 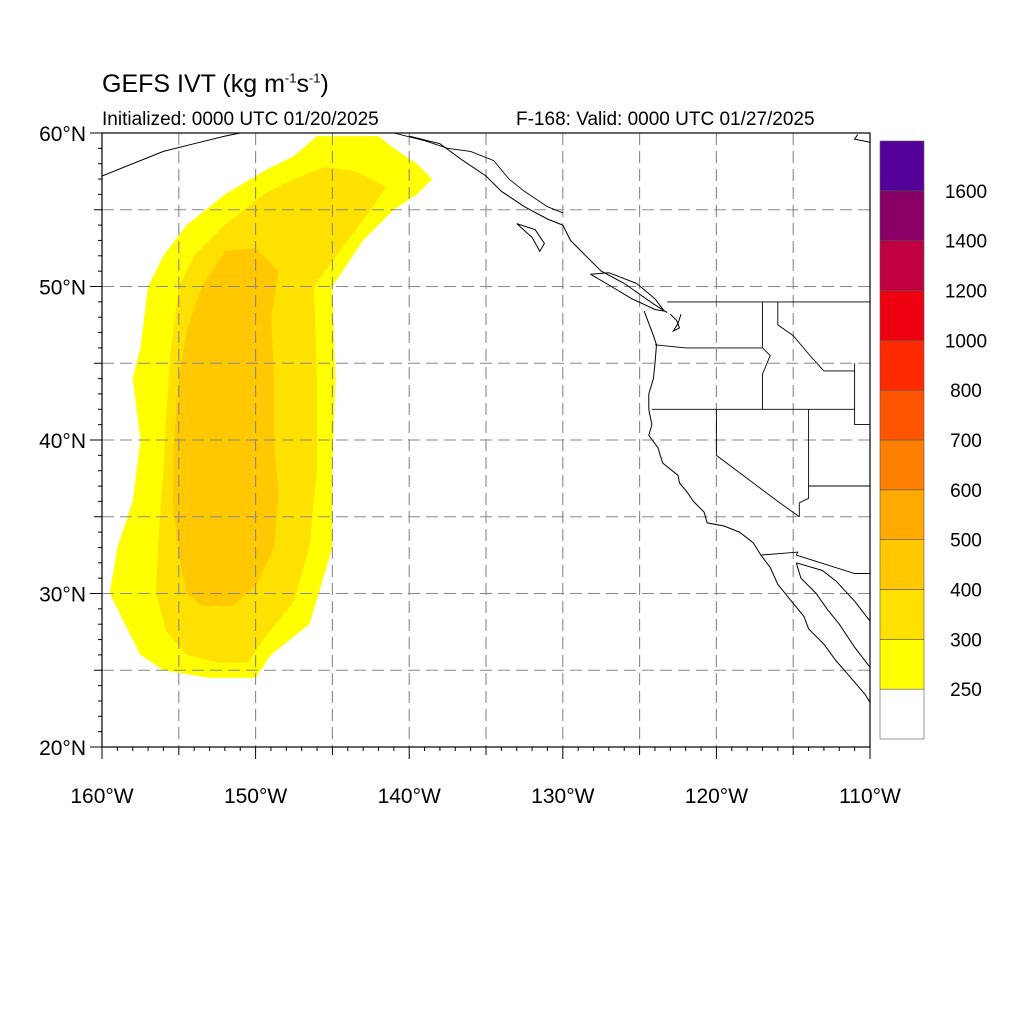 I want to click on coastline-us-west-coast, so click(x=756, y=506).